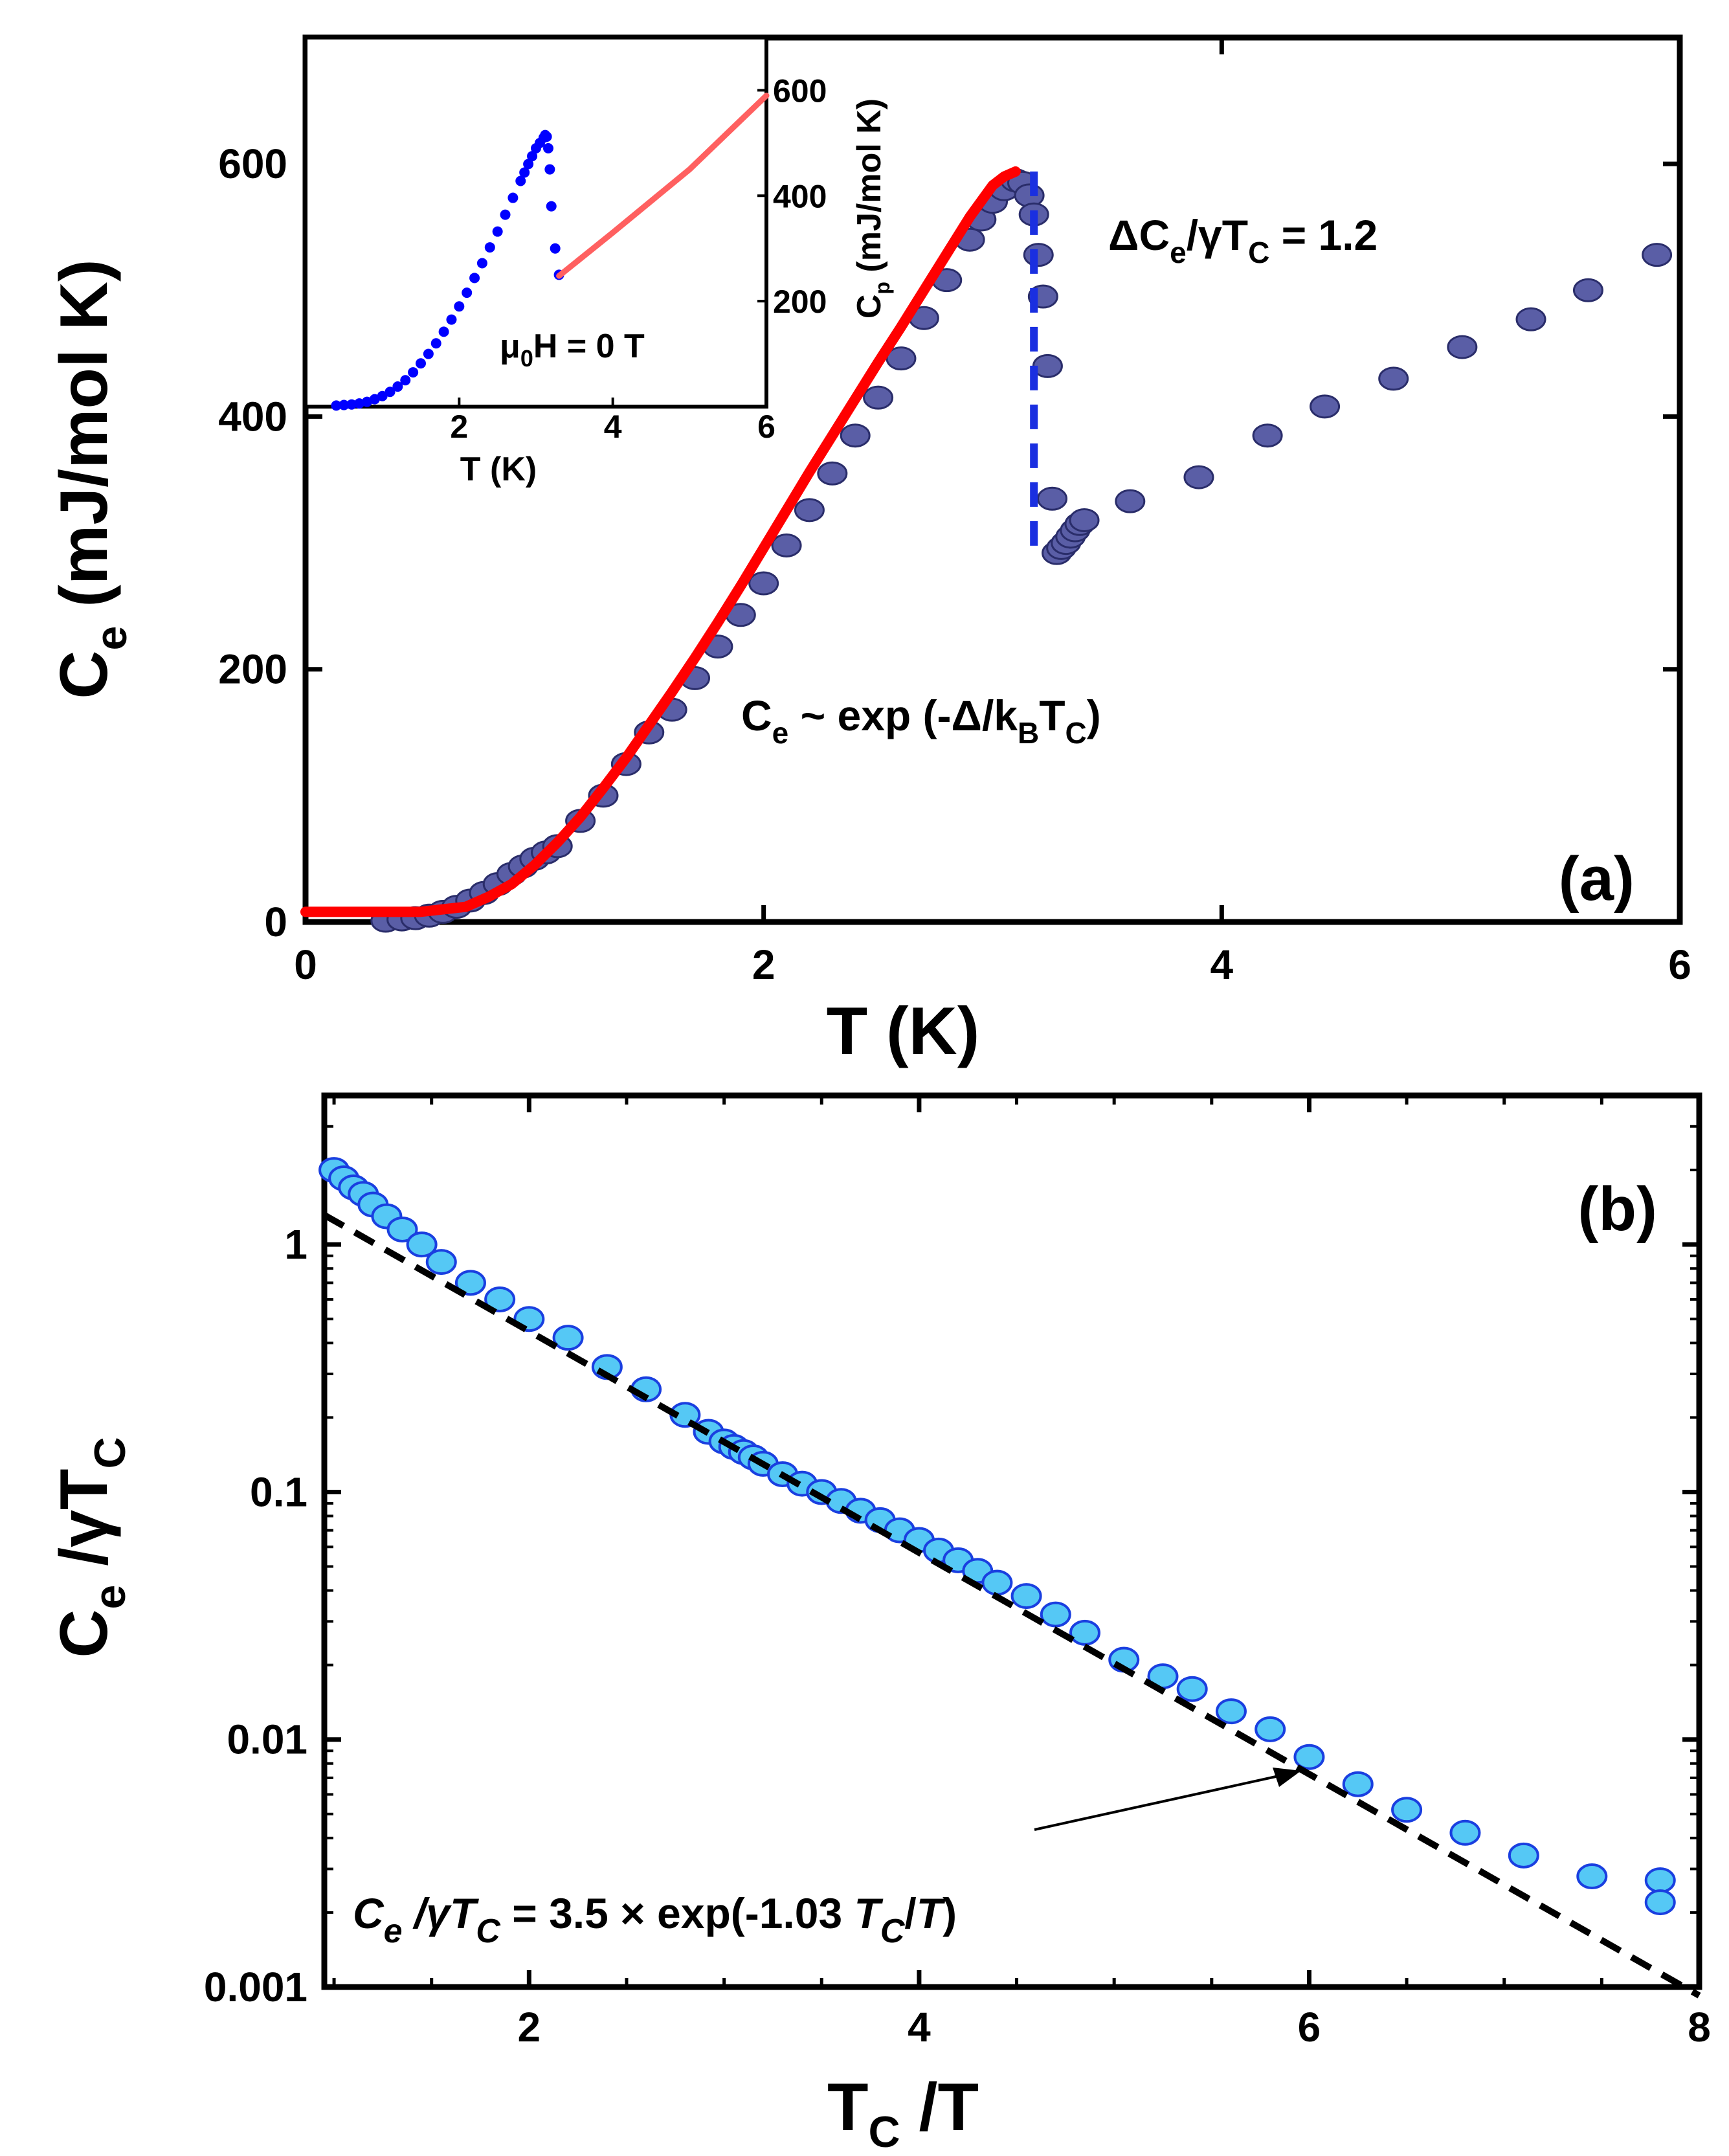 This screenshot has width=1729, height=2156. Describe the element at coordinates (256, 1987) in the screenshot. I see `panel-b-y-tick-label: 0.001` at that location.